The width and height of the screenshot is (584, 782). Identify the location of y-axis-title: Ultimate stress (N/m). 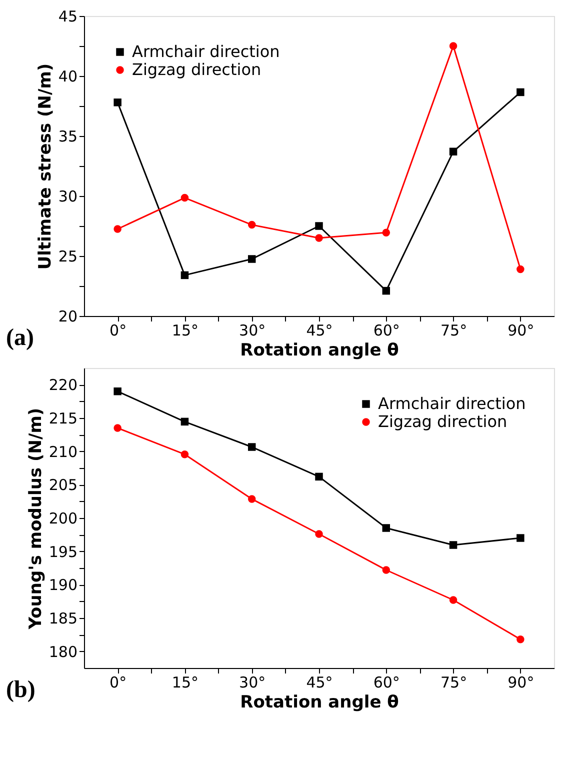
(45, 166).